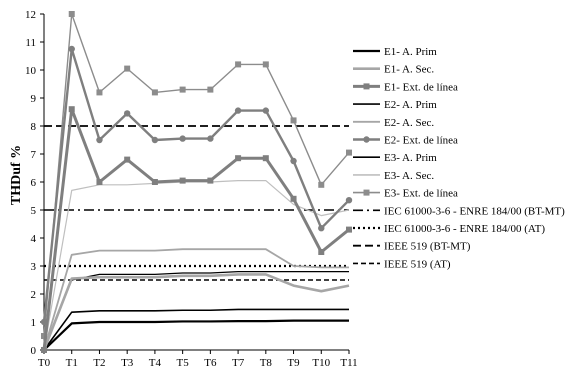  Describe the element at coordinates (99, 363) in the screenshot. I see `x-tick-label: T2` at that location.